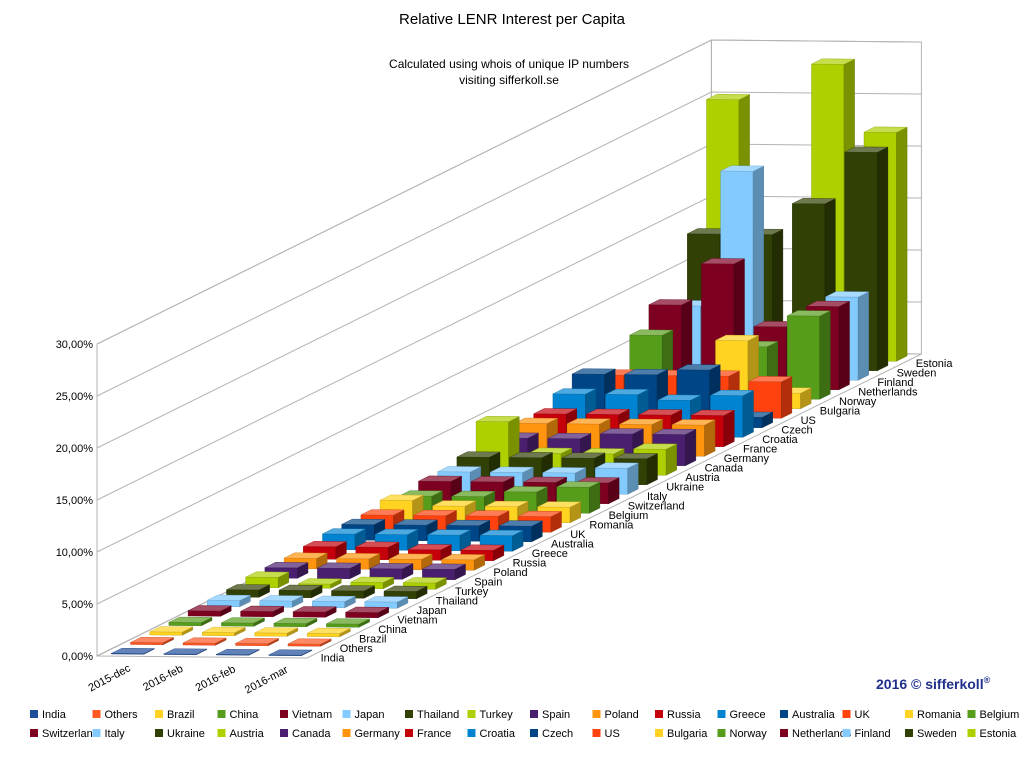  What do you see at coordinates (578, 535) in the screenshot?
I see `depth-series-label: UK` at bounding box center [578, 535].